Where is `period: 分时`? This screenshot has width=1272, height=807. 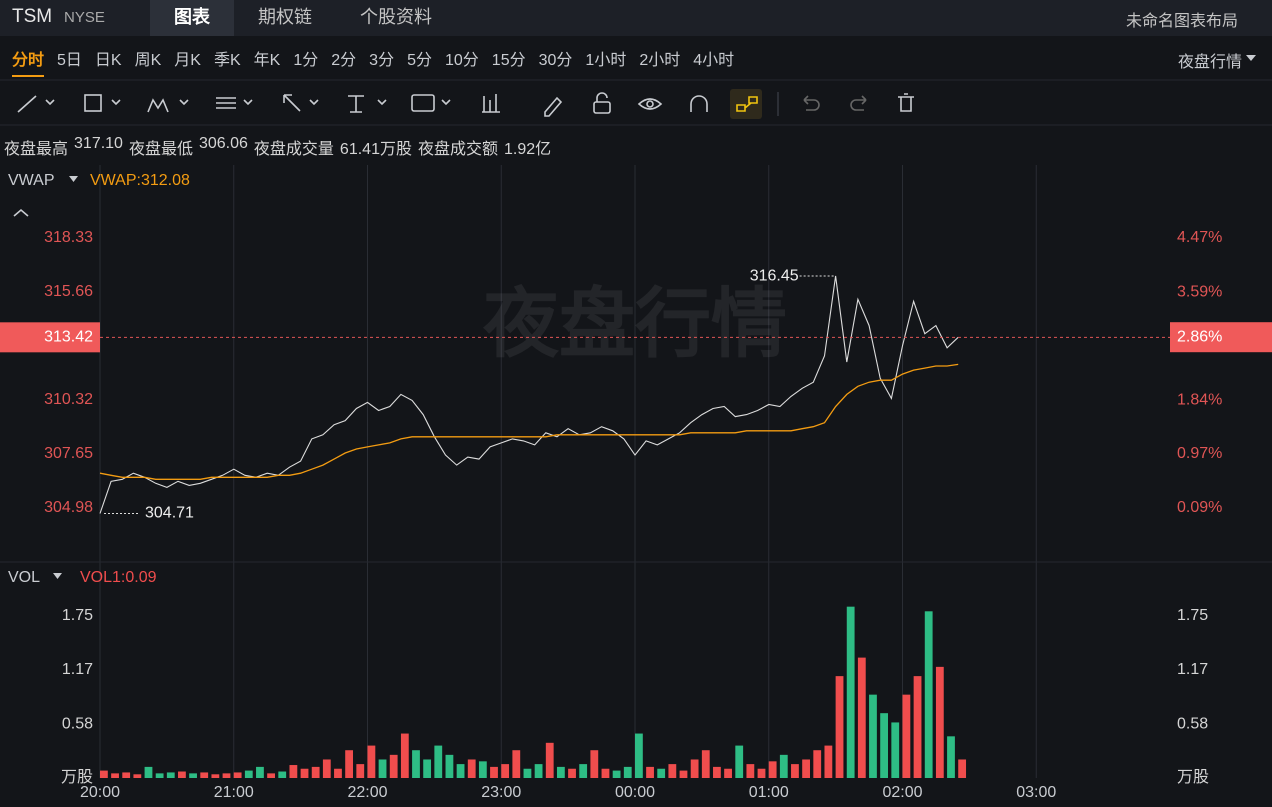 period: 分时 is located at coordinates (28, 61).